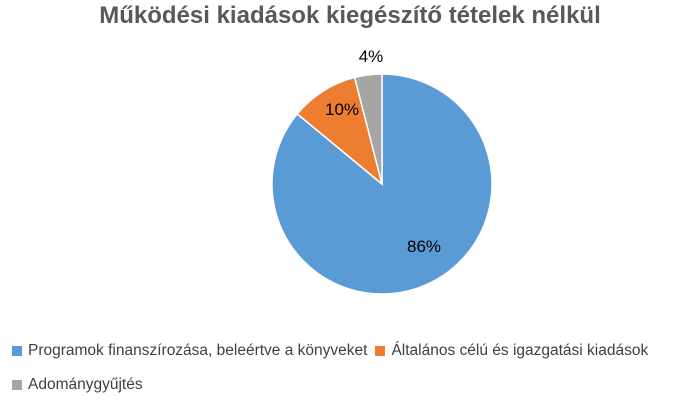 This screenshot has width=700, height=408. Describe the element at coordinates (17, 385) in the screenshot. I see `legend-swatch-fundraising` at that location.